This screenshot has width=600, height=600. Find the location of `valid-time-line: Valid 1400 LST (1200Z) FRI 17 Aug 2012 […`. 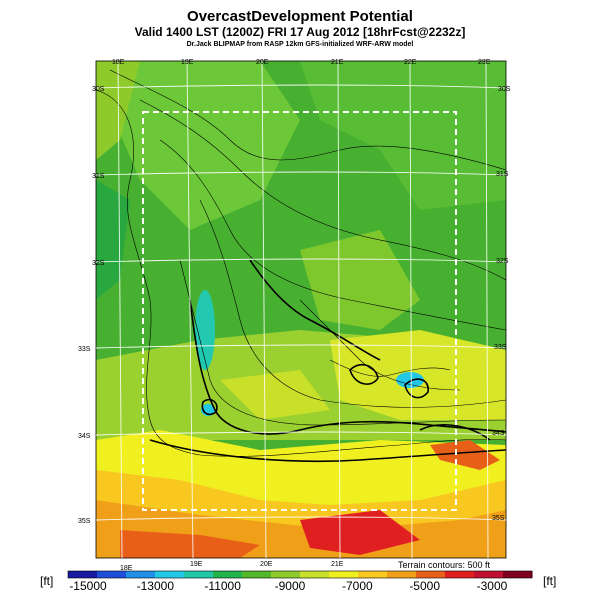

valid-time-line: Valid 1400 LST (1200Z) FRI 17 Aug 2012 [… is located at coordinates (300, 32).